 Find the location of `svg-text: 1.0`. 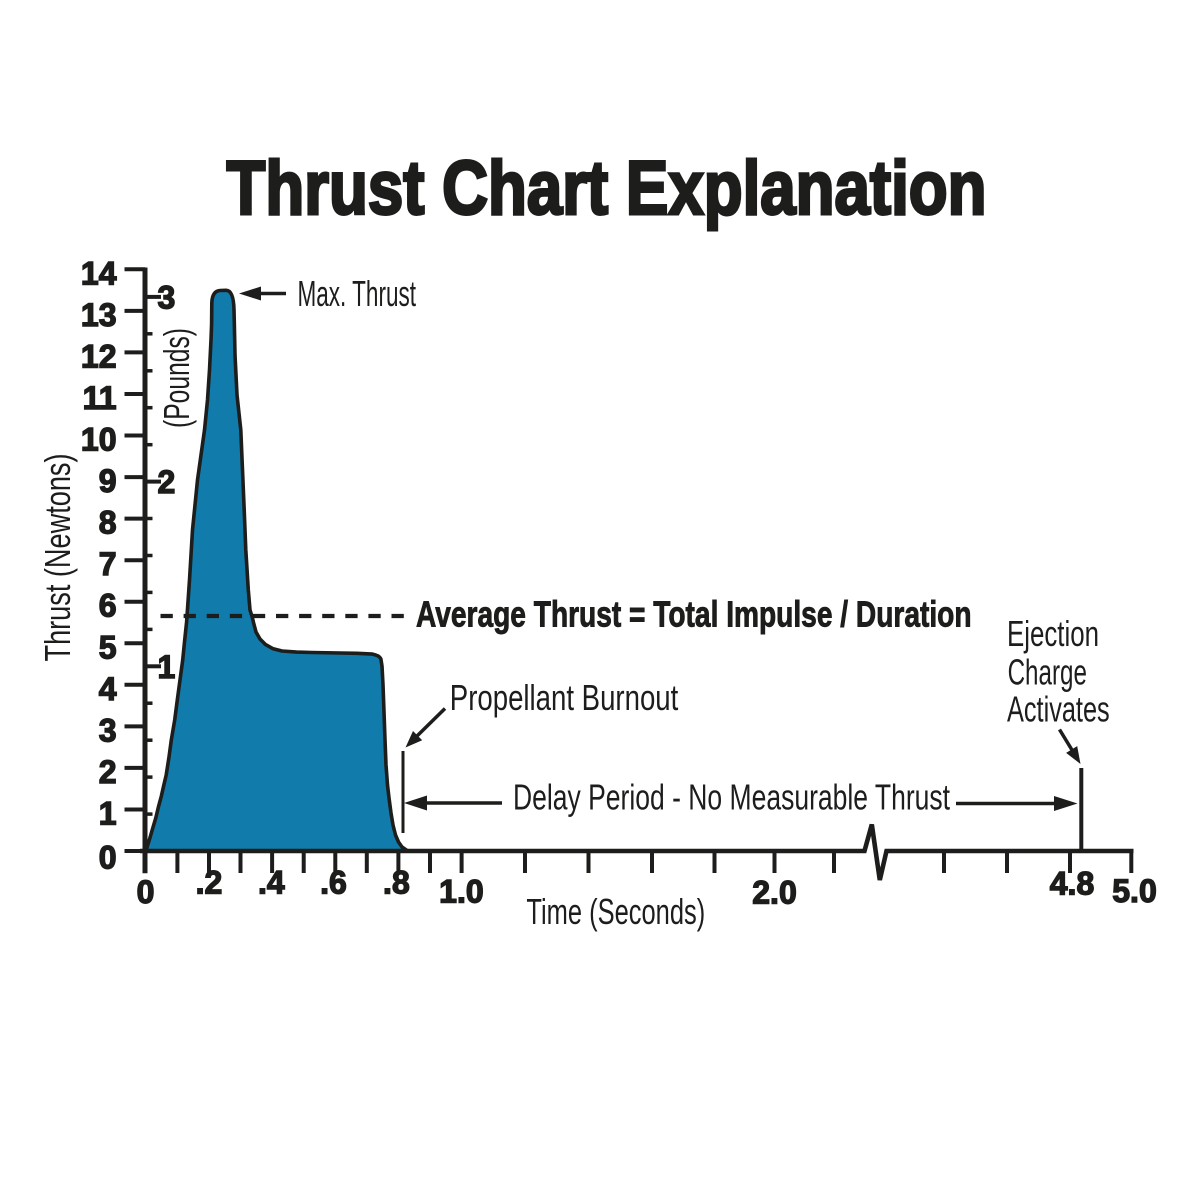

svg-text: 1.0 is located at coordinates (461, 892).